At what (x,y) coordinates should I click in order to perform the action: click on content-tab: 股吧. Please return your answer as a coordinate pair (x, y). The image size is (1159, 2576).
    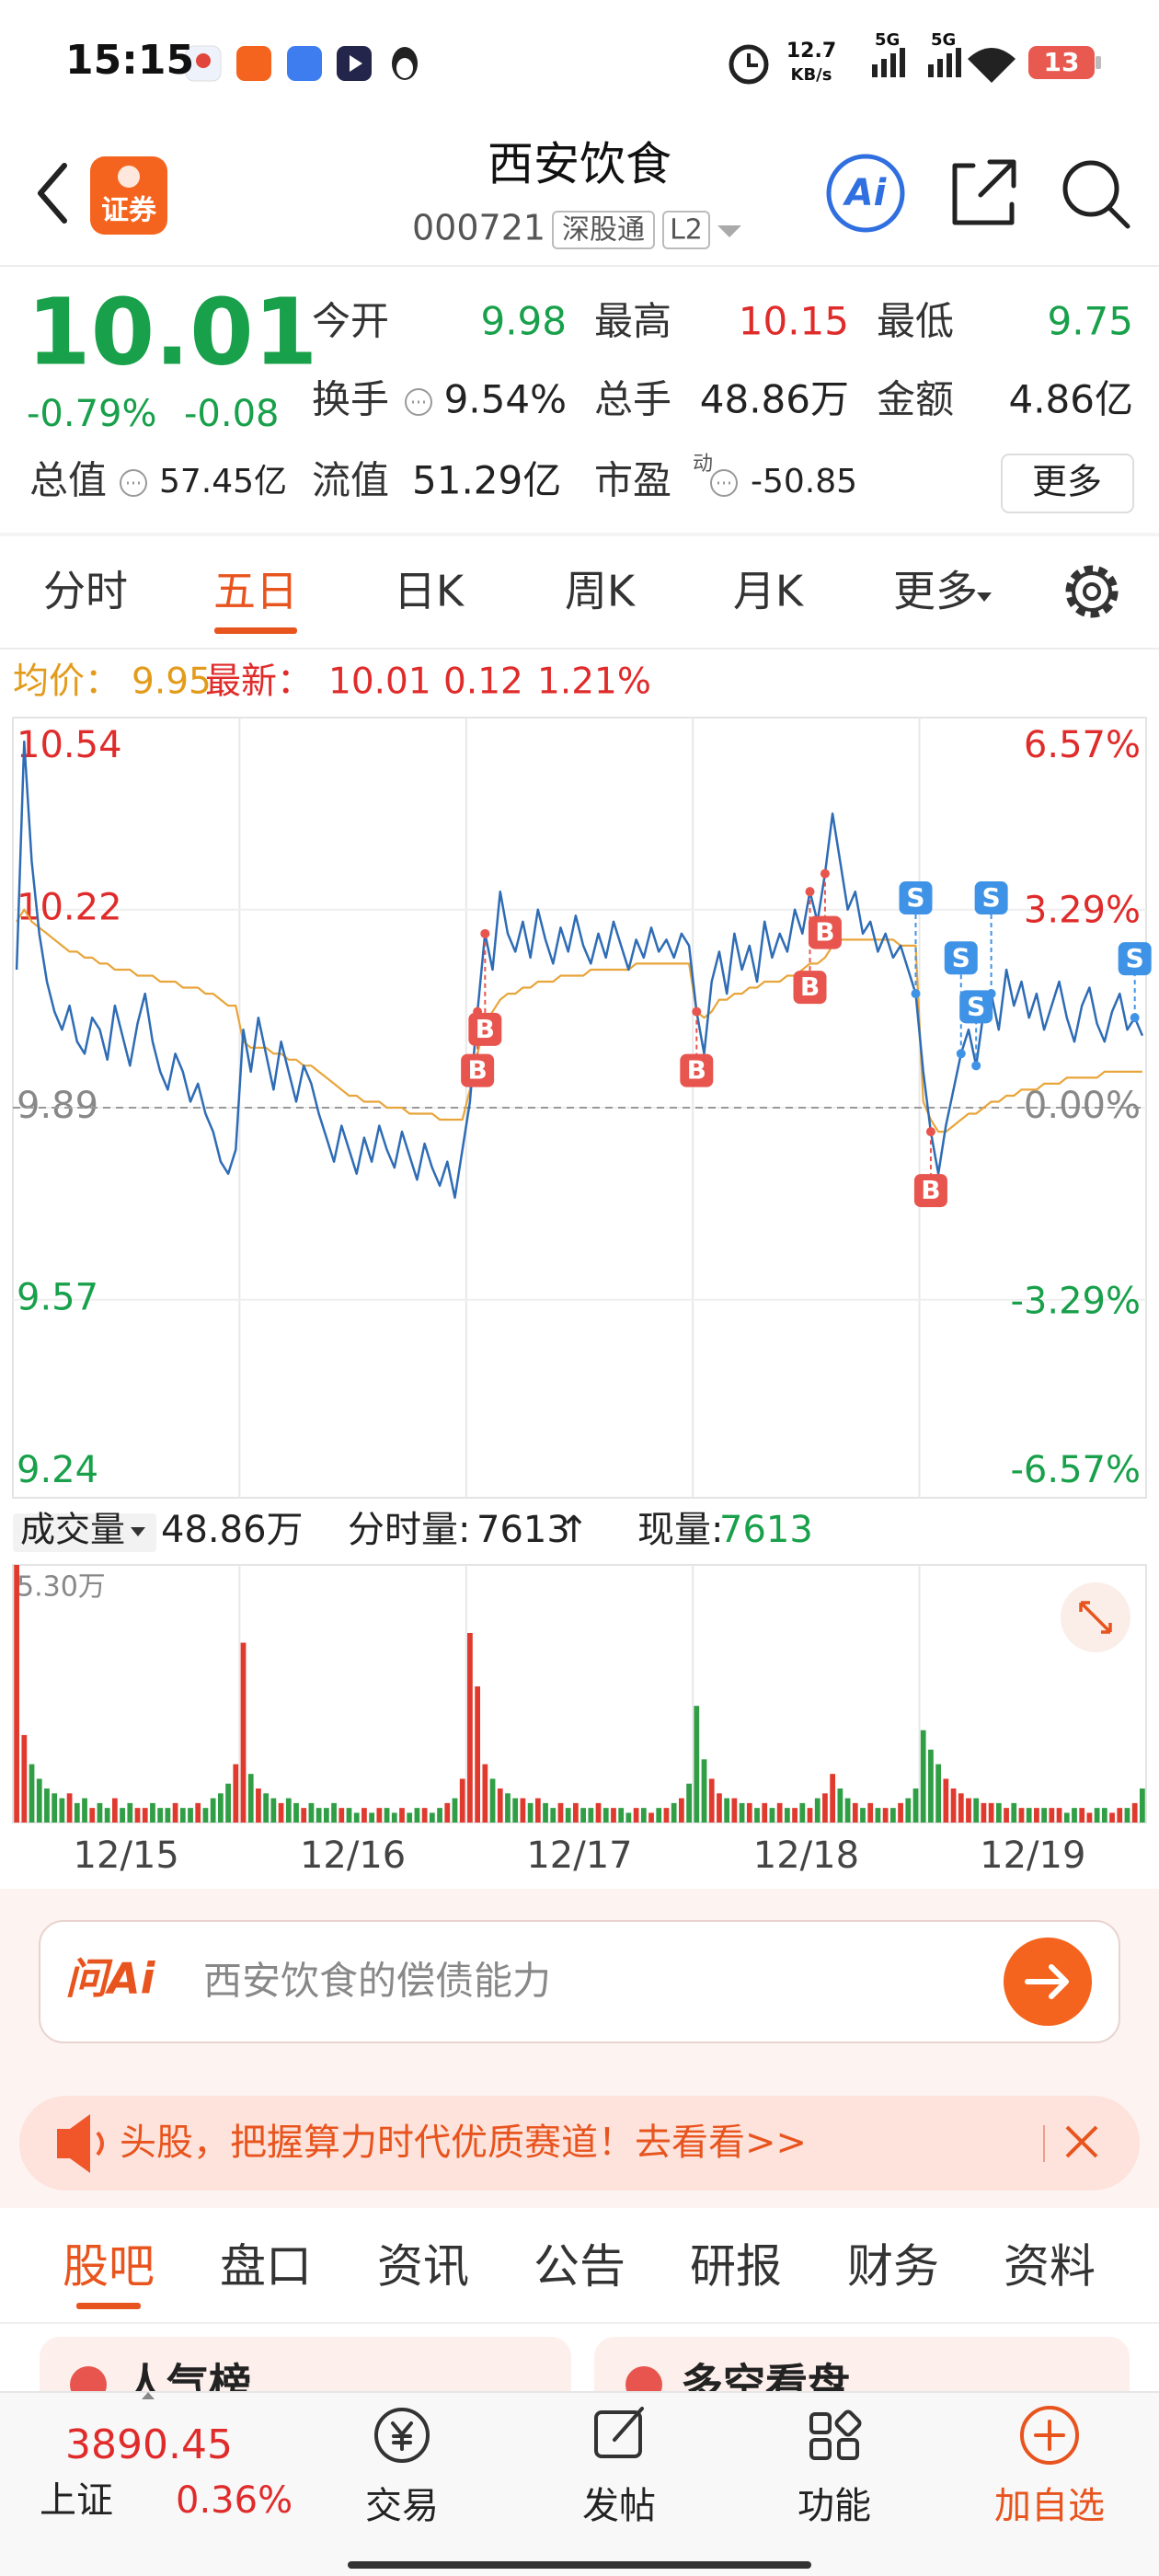
    Looking at the image, I should click on (109, 2267).